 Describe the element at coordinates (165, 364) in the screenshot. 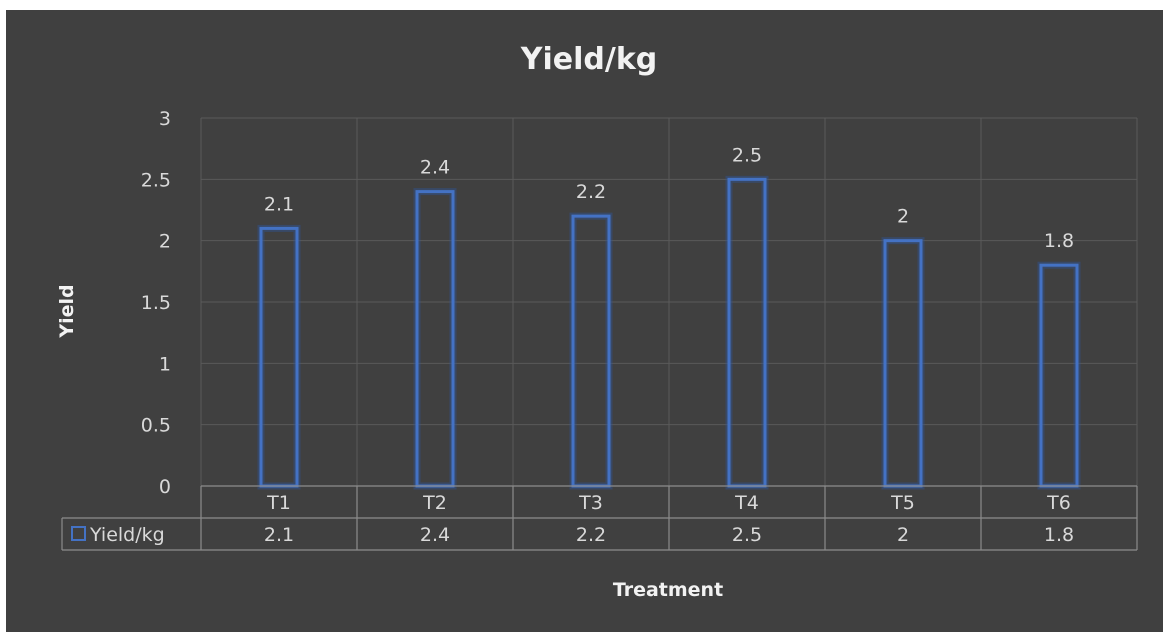

I see `y-tick-label: 1` at that location.